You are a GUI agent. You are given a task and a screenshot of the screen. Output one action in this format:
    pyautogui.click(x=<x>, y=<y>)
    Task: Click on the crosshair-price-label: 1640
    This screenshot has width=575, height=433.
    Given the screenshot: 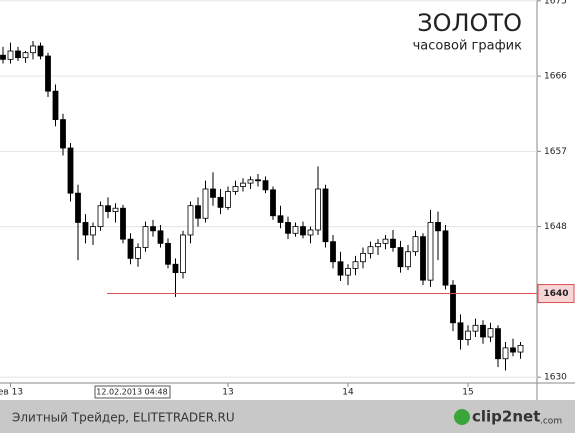 What is the action you would take?
    pyautogui.click(x=555, y=294)
    